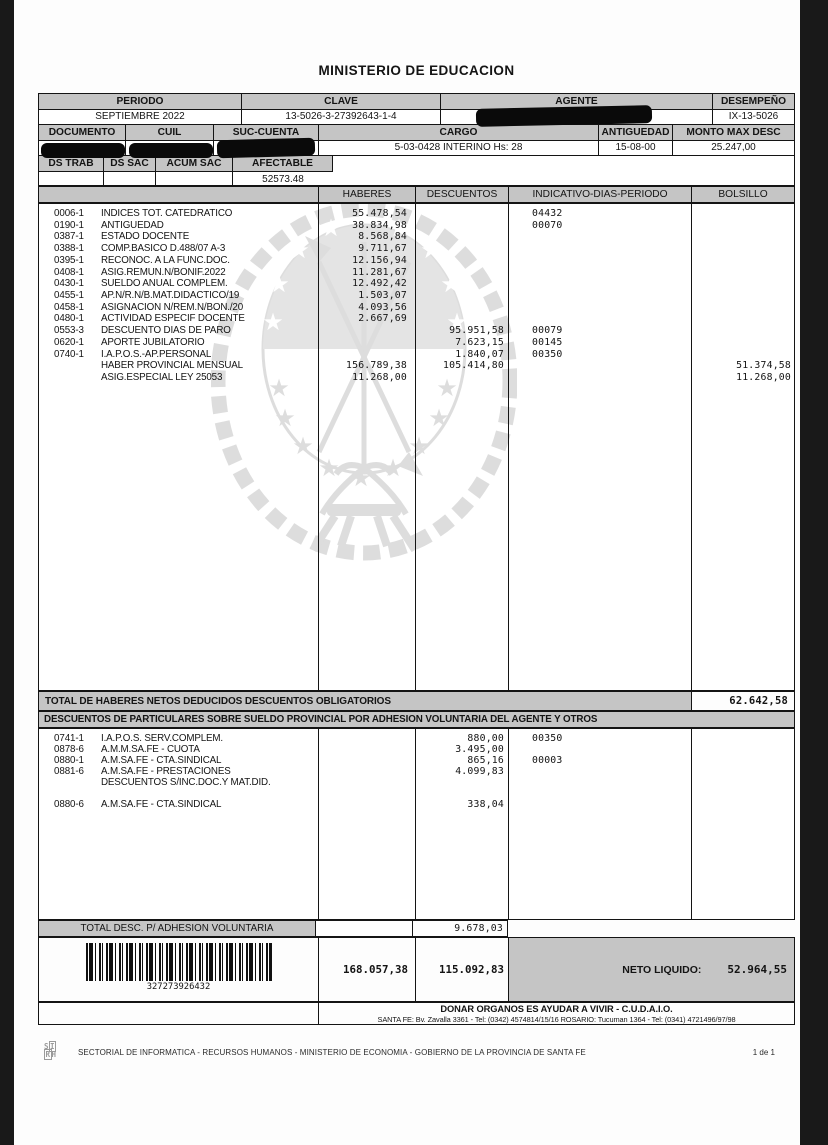  I want to click on grand-total-haberes: 168.057,38, so click(367, 969).